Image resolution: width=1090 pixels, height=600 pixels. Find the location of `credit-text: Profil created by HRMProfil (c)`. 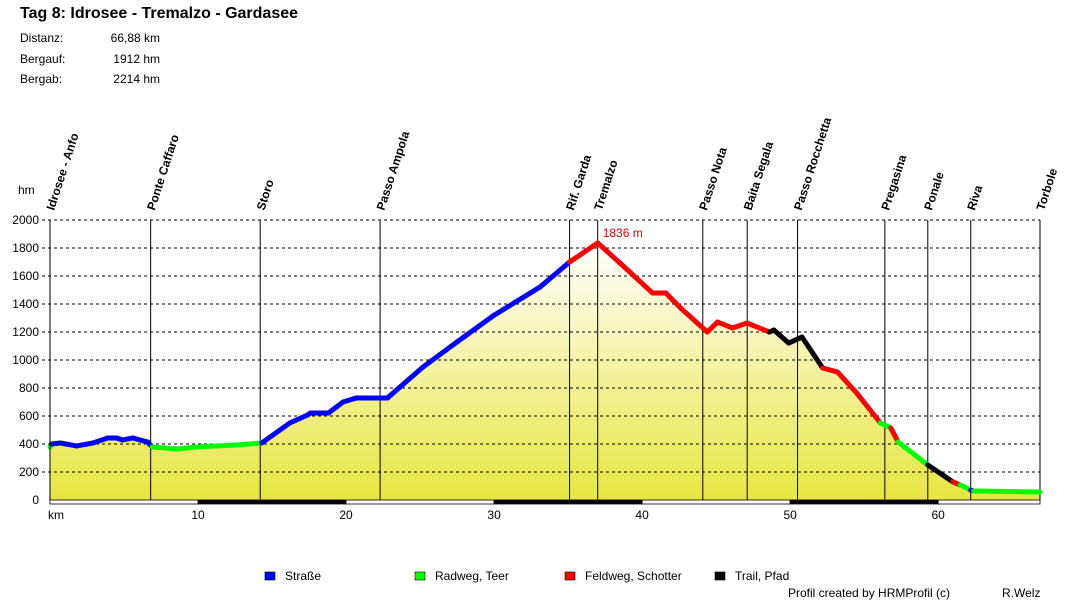

credit-text: Profil created by HRMProfil (c) is located at coordinates (869, 593).